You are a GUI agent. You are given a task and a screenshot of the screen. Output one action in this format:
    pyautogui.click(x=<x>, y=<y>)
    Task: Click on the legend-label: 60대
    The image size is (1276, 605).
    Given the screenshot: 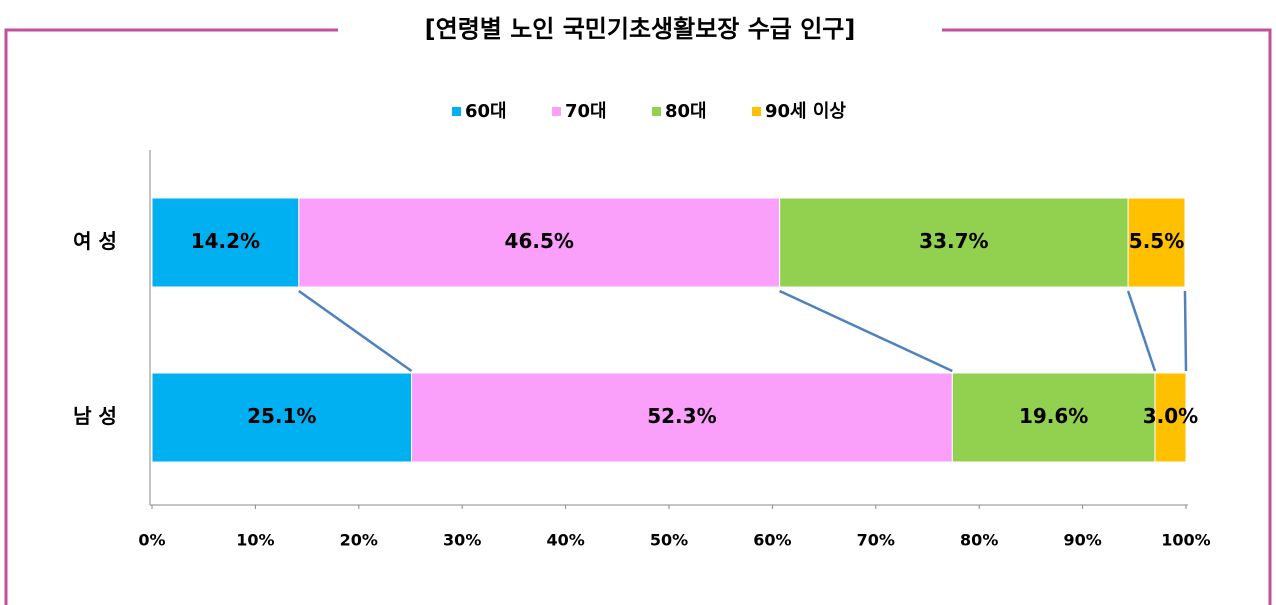 What is the action you would take?
    pyautogui.click(x=486, y=111)
    